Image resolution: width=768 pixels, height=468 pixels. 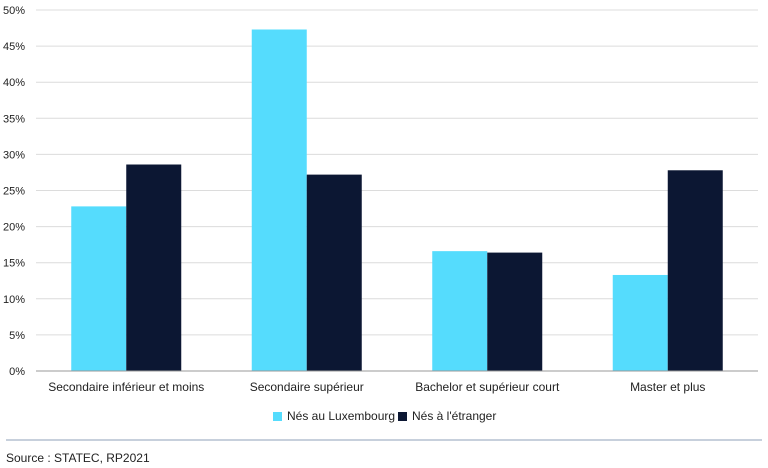 I want to click on legend: Nés au Luxembourg Nés à l'étranger, so click(x=384, y=416).